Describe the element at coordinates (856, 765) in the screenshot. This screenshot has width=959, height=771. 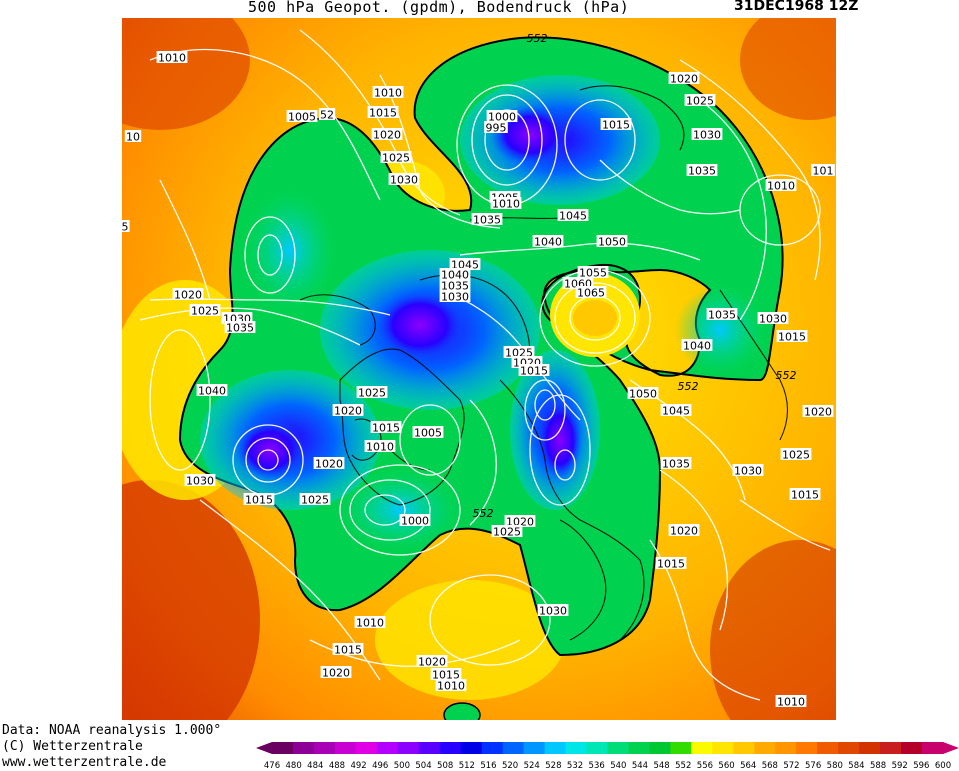
I see `colorbar-tick-label: 584` at that location.